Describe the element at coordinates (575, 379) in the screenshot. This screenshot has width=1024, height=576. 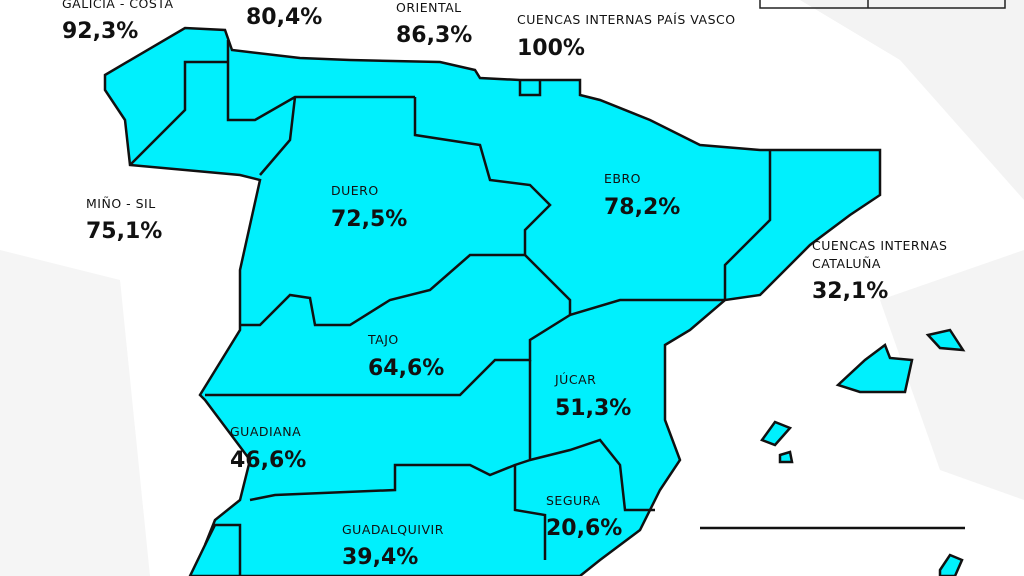
I see `region-name: JÚCAR` at that location.